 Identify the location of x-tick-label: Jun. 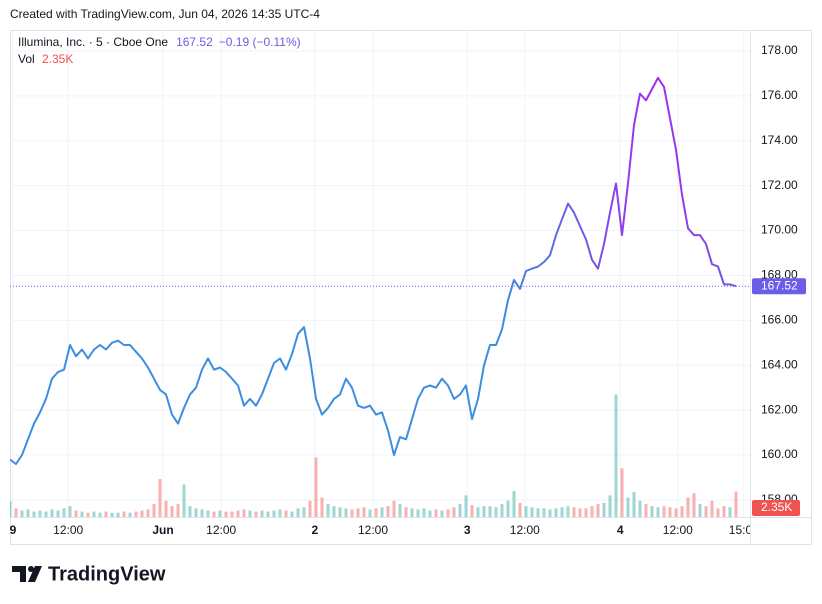
(162, 530).